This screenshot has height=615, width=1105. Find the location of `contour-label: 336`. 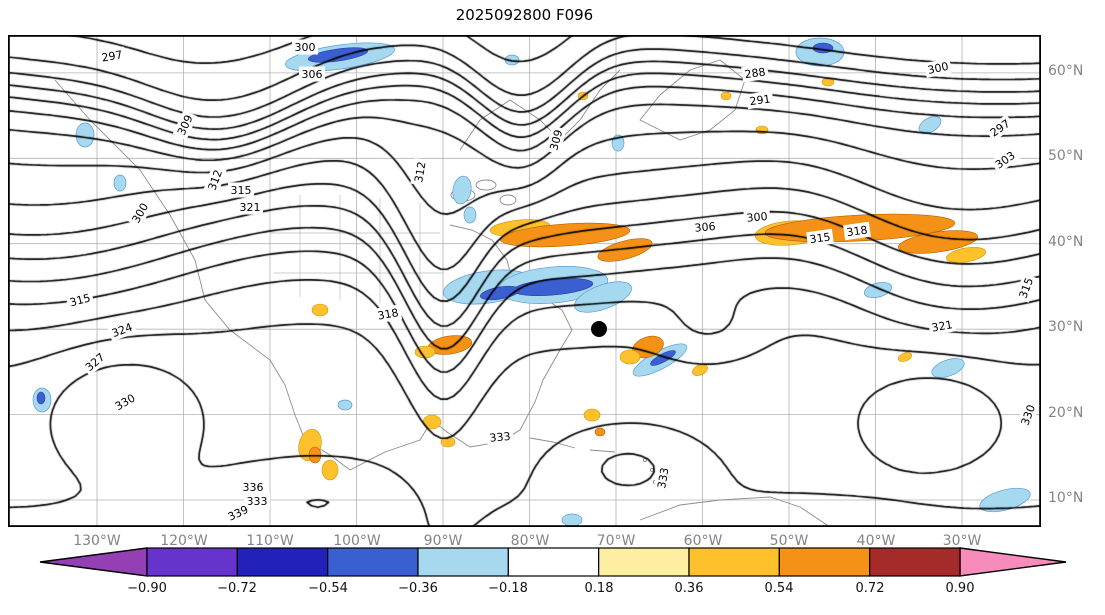

contour-label: 336 is located at coordinates (253, 487).